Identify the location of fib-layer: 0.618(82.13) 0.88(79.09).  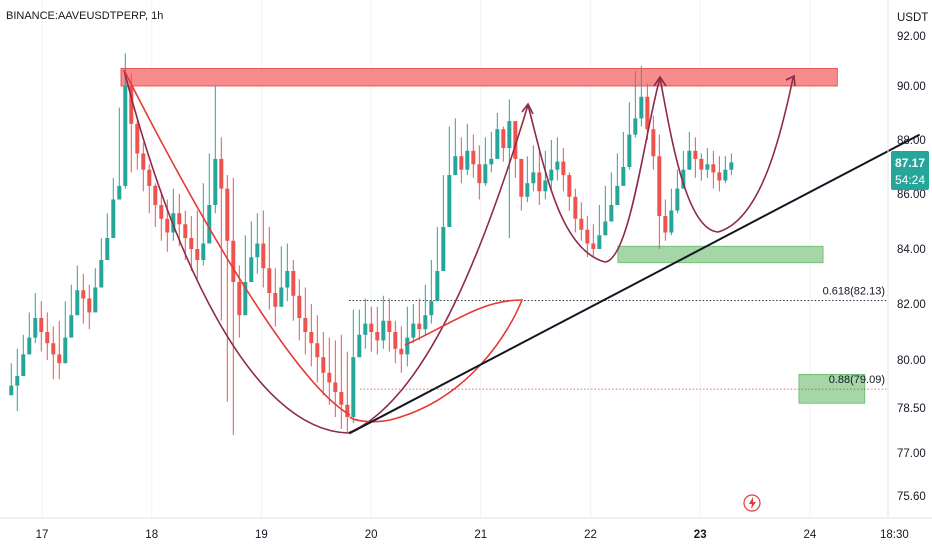
(618, 337).